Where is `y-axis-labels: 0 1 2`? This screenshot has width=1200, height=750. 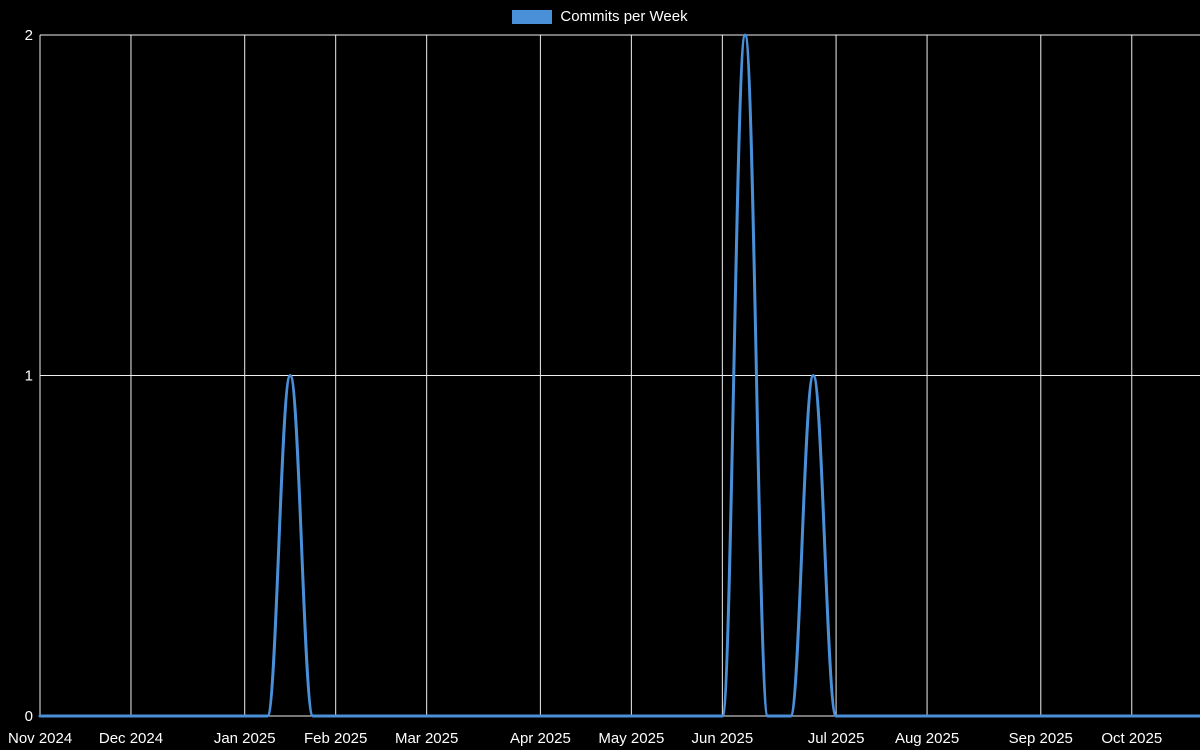
y-axis-labels: 0 1 2 is located at coordinates (29, 376).